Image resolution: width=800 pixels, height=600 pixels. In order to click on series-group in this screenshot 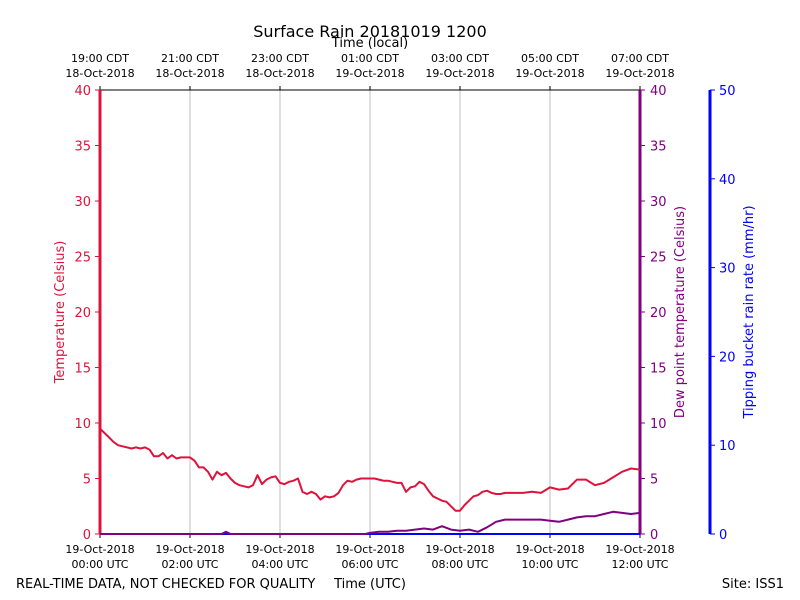, I will do `click(370, 481)`.